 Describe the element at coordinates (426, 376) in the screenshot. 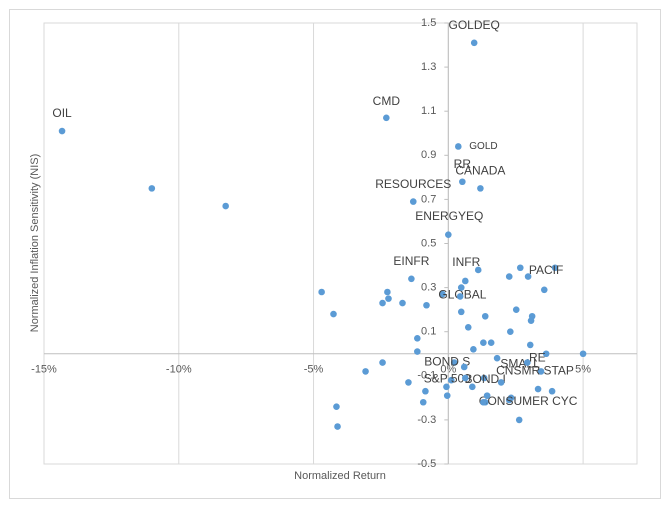

I see `y-tick-label: -0.1` at that location.